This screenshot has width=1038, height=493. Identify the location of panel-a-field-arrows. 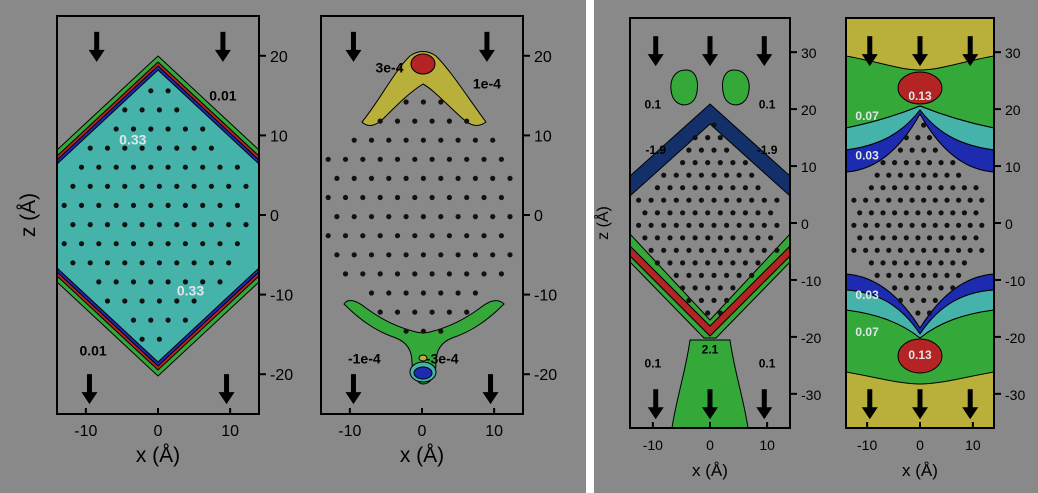
(158, 218).